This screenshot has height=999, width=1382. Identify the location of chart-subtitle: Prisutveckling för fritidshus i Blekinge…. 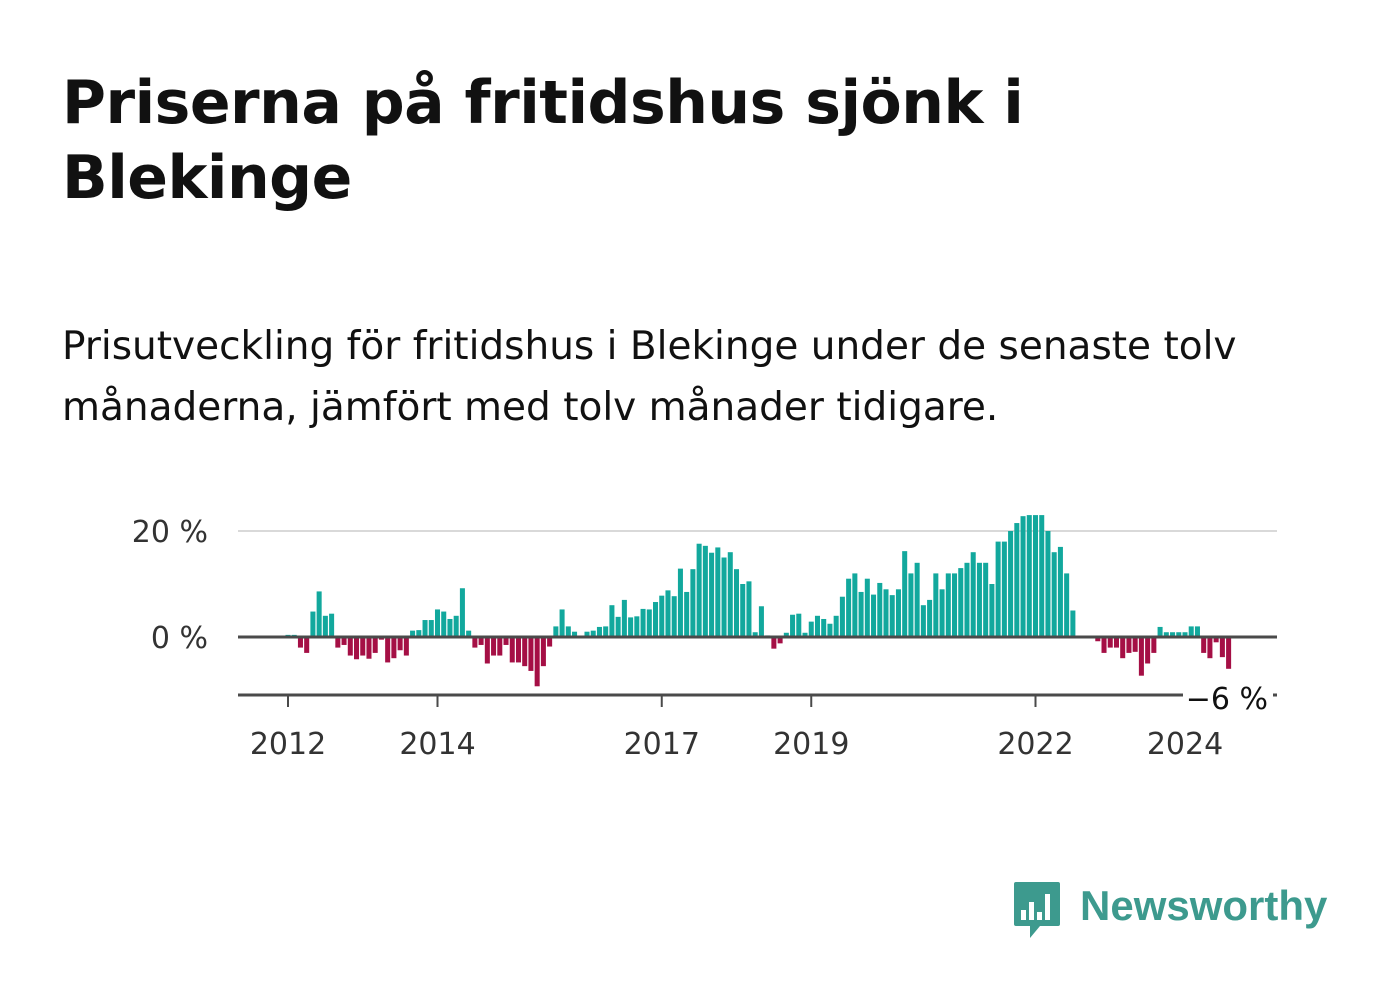
(649, 377).